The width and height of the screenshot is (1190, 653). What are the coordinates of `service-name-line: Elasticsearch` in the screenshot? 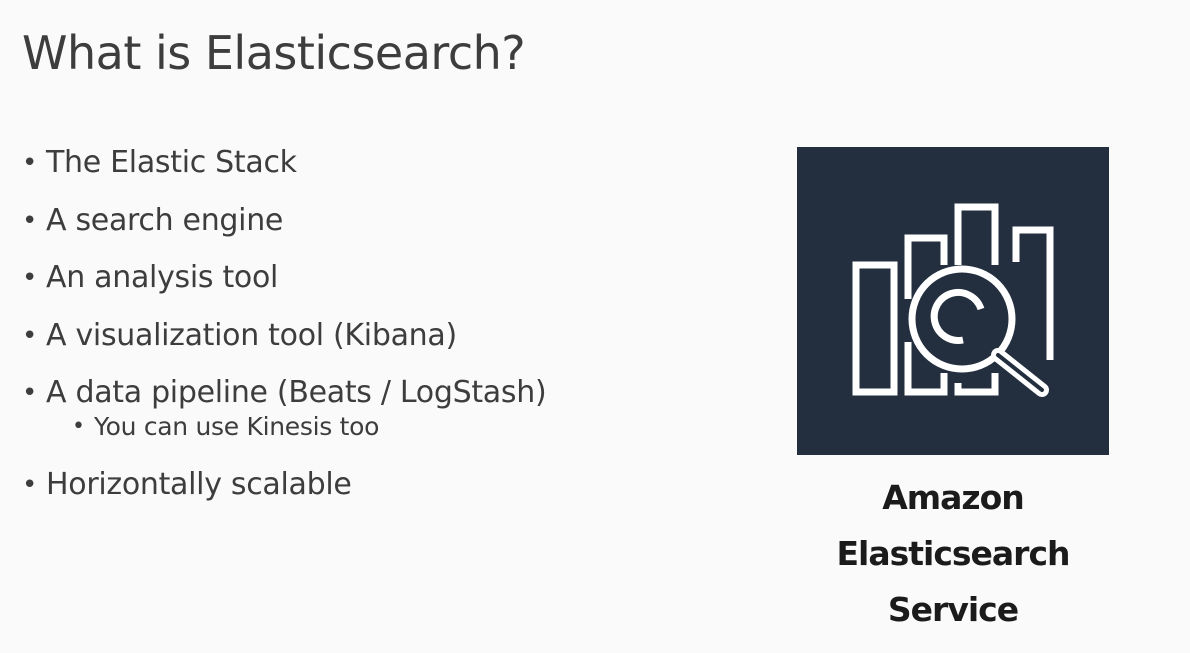 It's located at (953, 553).